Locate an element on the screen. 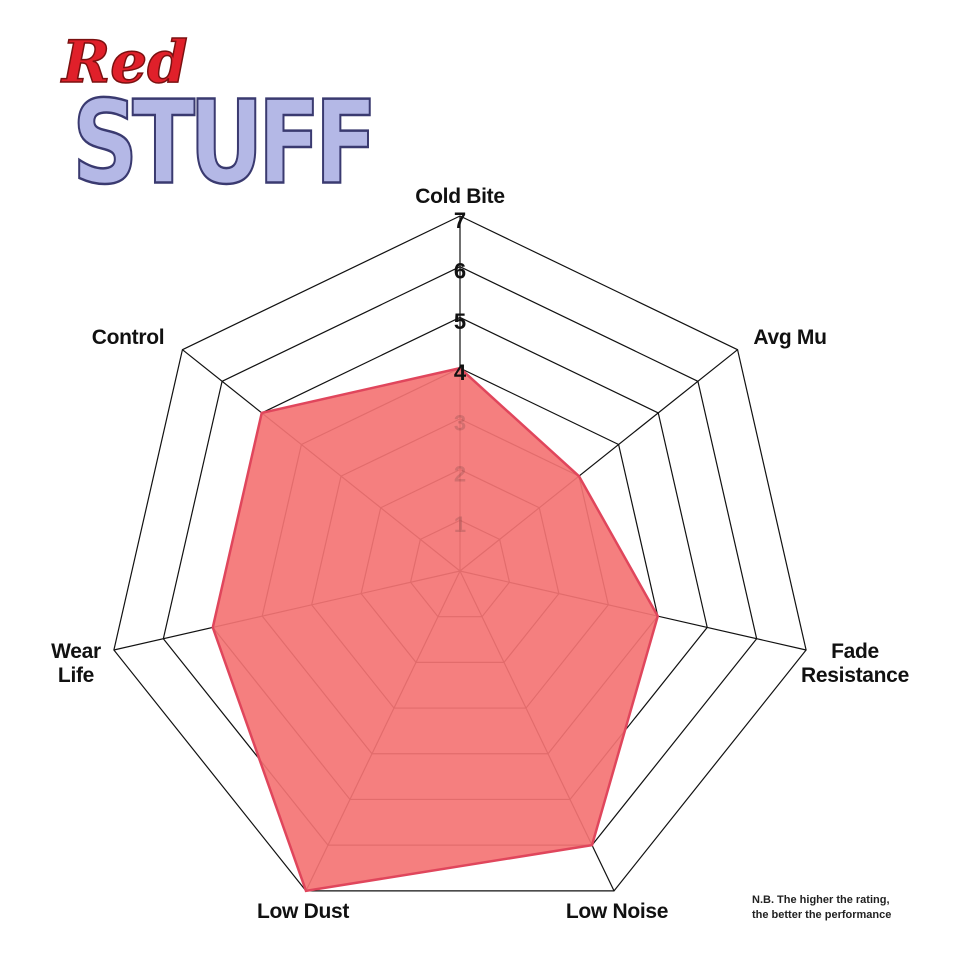 Image resolution: width=960 pixels, height=960 pixels. axis-label: Low Noise is located at coordinates (617, 911).